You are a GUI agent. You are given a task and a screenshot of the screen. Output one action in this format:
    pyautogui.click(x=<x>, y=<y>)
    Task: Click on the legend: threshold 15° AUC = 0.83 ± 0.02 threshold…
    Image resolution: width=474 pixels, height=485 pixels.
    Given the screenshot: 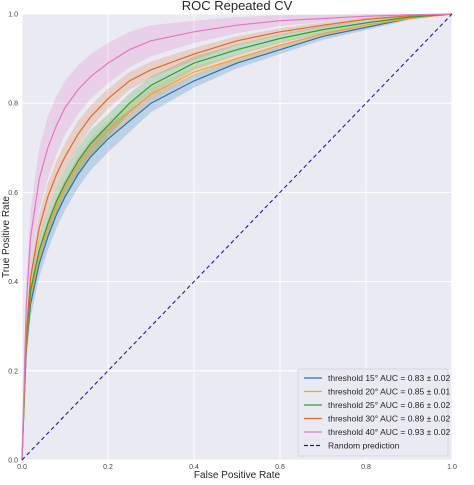 What is the action you would take?
    pyautogui.click(x=373, y=412)
    